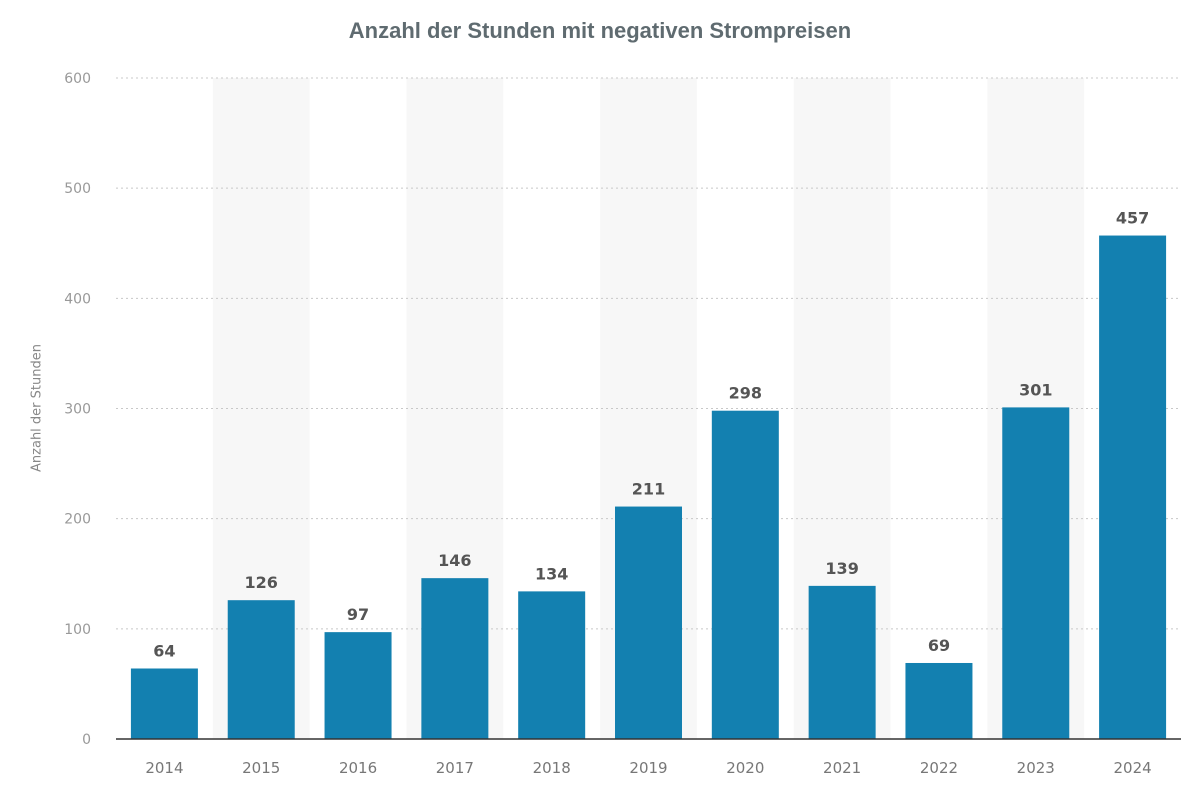 Image resolution: width=1200 pixels, height=800 pixels. What do you see at coordinates (1036, 573) in the screenshot?
I see `bar-2023` at bounding box center [1036, 573].